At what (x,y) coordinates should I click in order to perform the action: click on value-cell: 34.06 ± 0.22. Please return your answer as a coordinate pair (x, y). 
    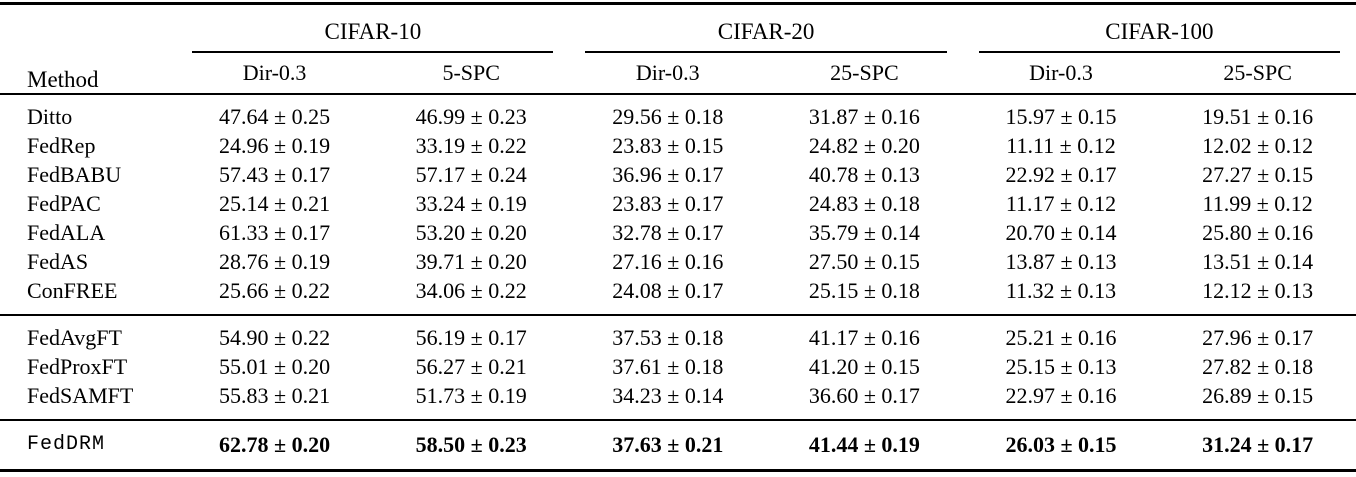
    Looking at the image, I should click on (471, 290).